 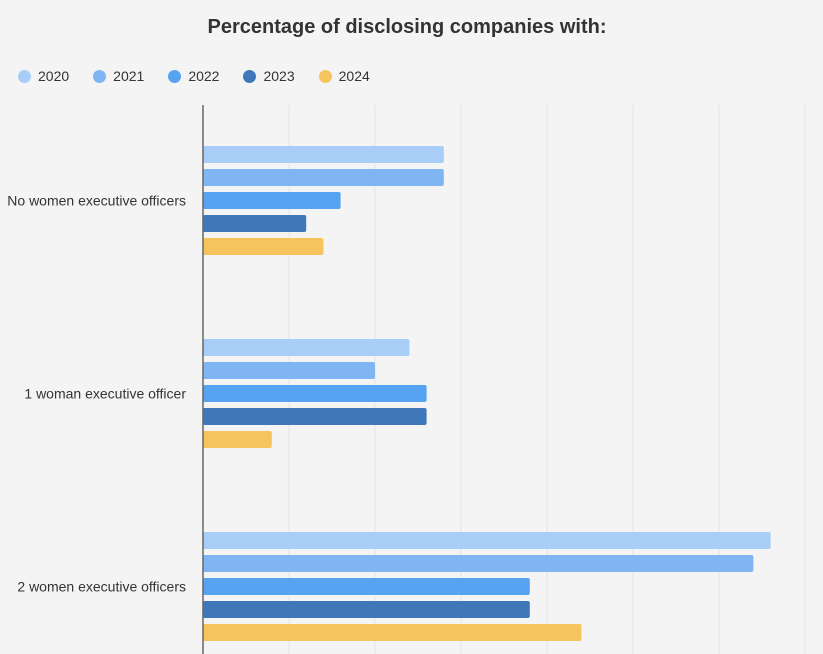 I want to click on bar-2020-cat0, so click(x=323, y=154).